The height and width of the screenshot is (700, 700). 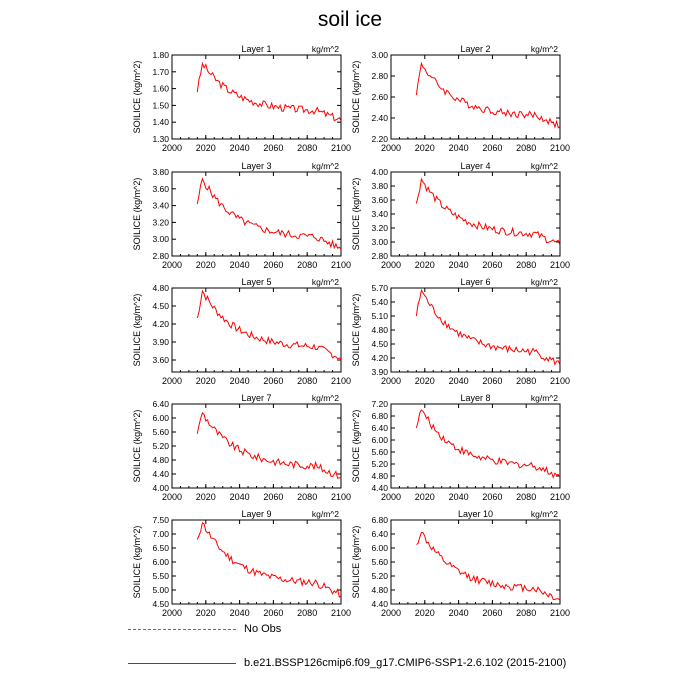 What do you see at coordinates (160, 105) in the screenshot?
I see `y-tick-label: 1.50` at bounding box center [160, 105].